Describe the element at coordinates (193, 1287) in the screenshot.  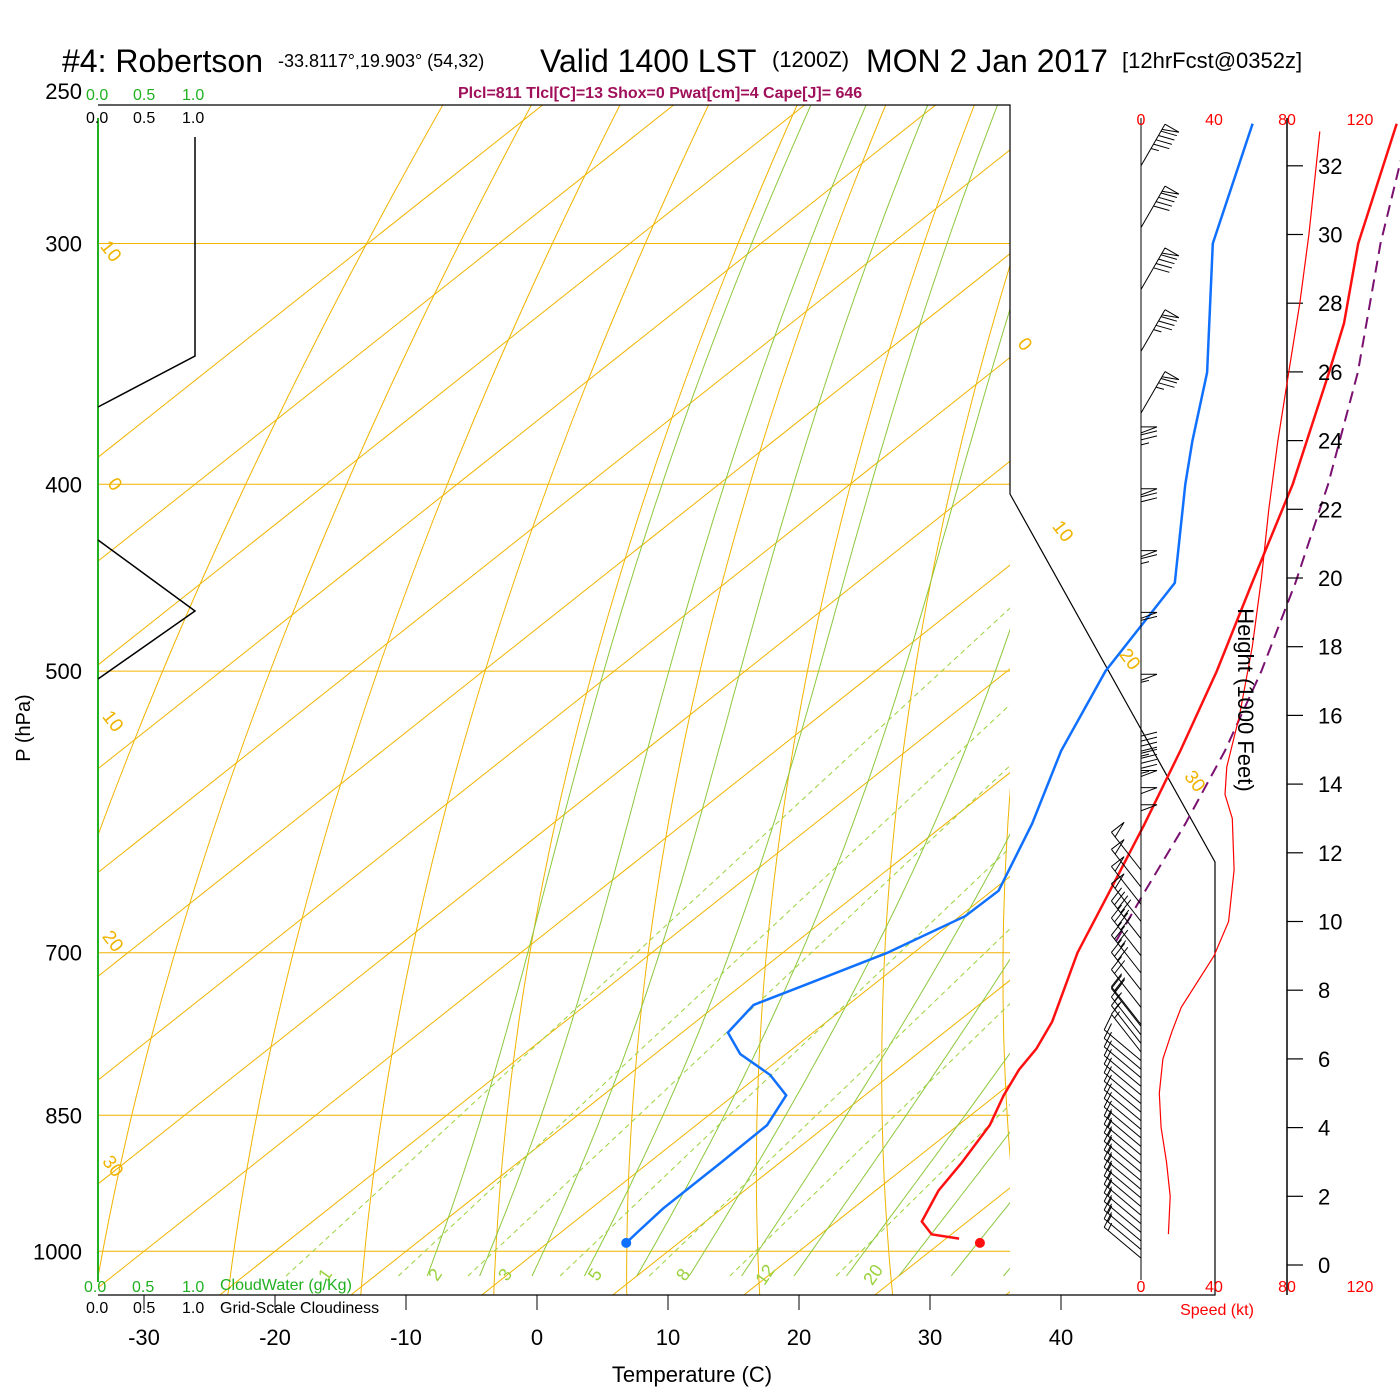
I see `cloud-bottom-green-2: 1.0` at that location.